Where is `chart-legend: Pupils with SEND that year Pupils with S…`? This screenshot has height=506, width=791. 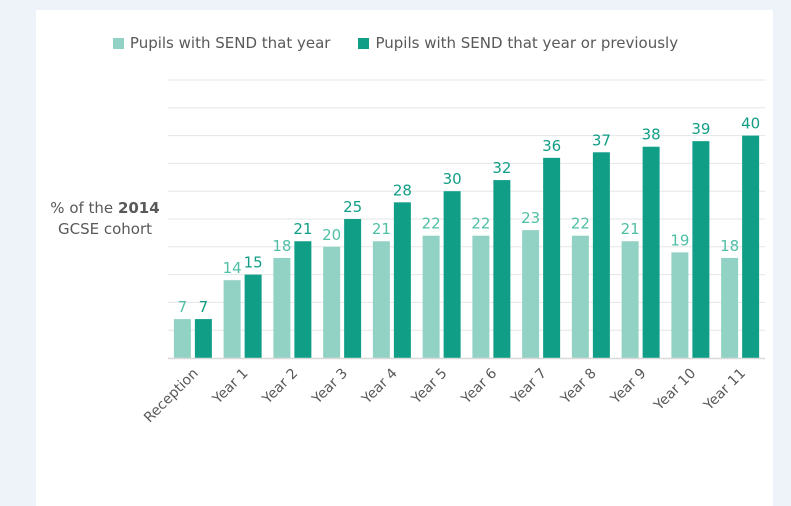
chart-legend: Pupils with SEND that year Pupils with S… is located at coordinates (395, 43).